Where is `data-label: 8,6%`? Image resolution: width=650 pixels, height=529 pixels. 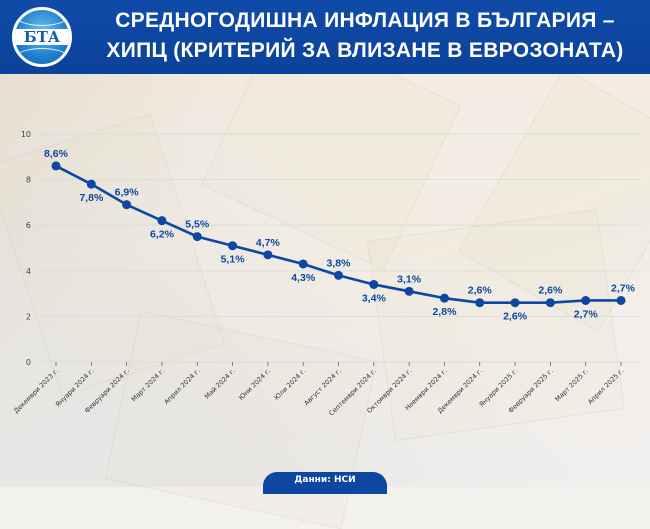 data-label: 8,6% is located at coordinates (56, 154).